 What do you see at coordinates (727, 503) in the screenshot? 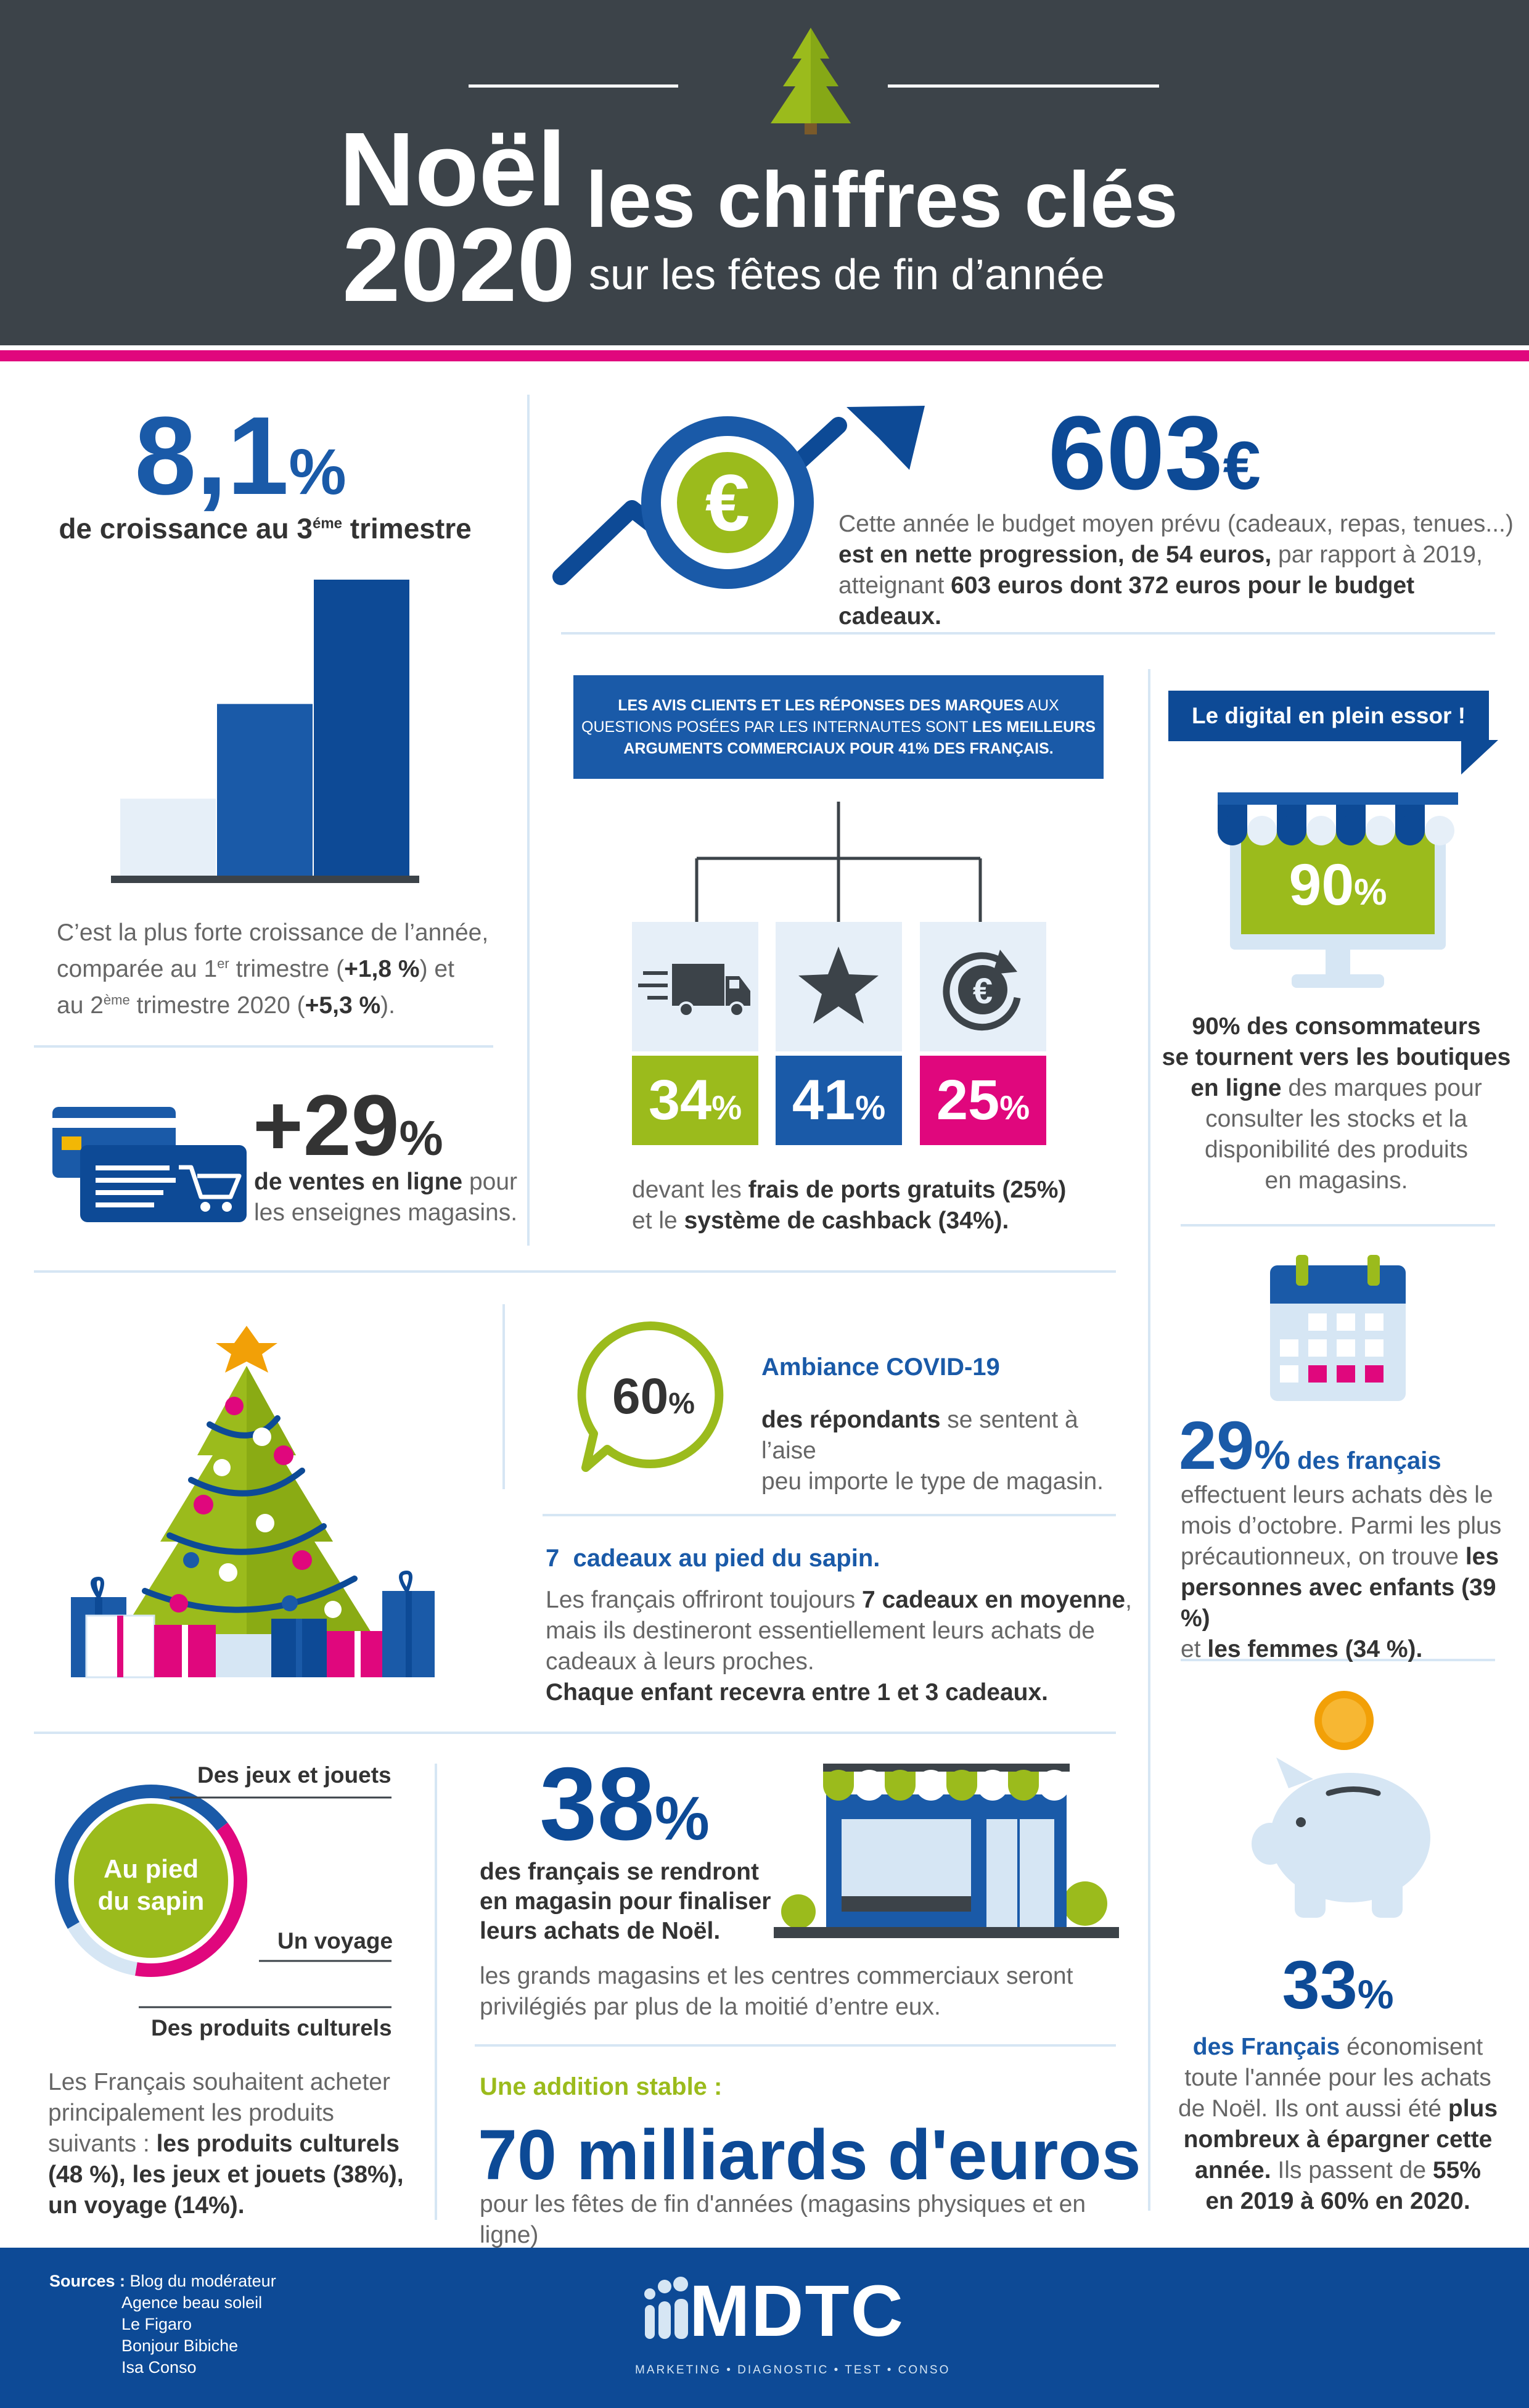
I see `euro-symbol: €` at bounding box center [727, 503].